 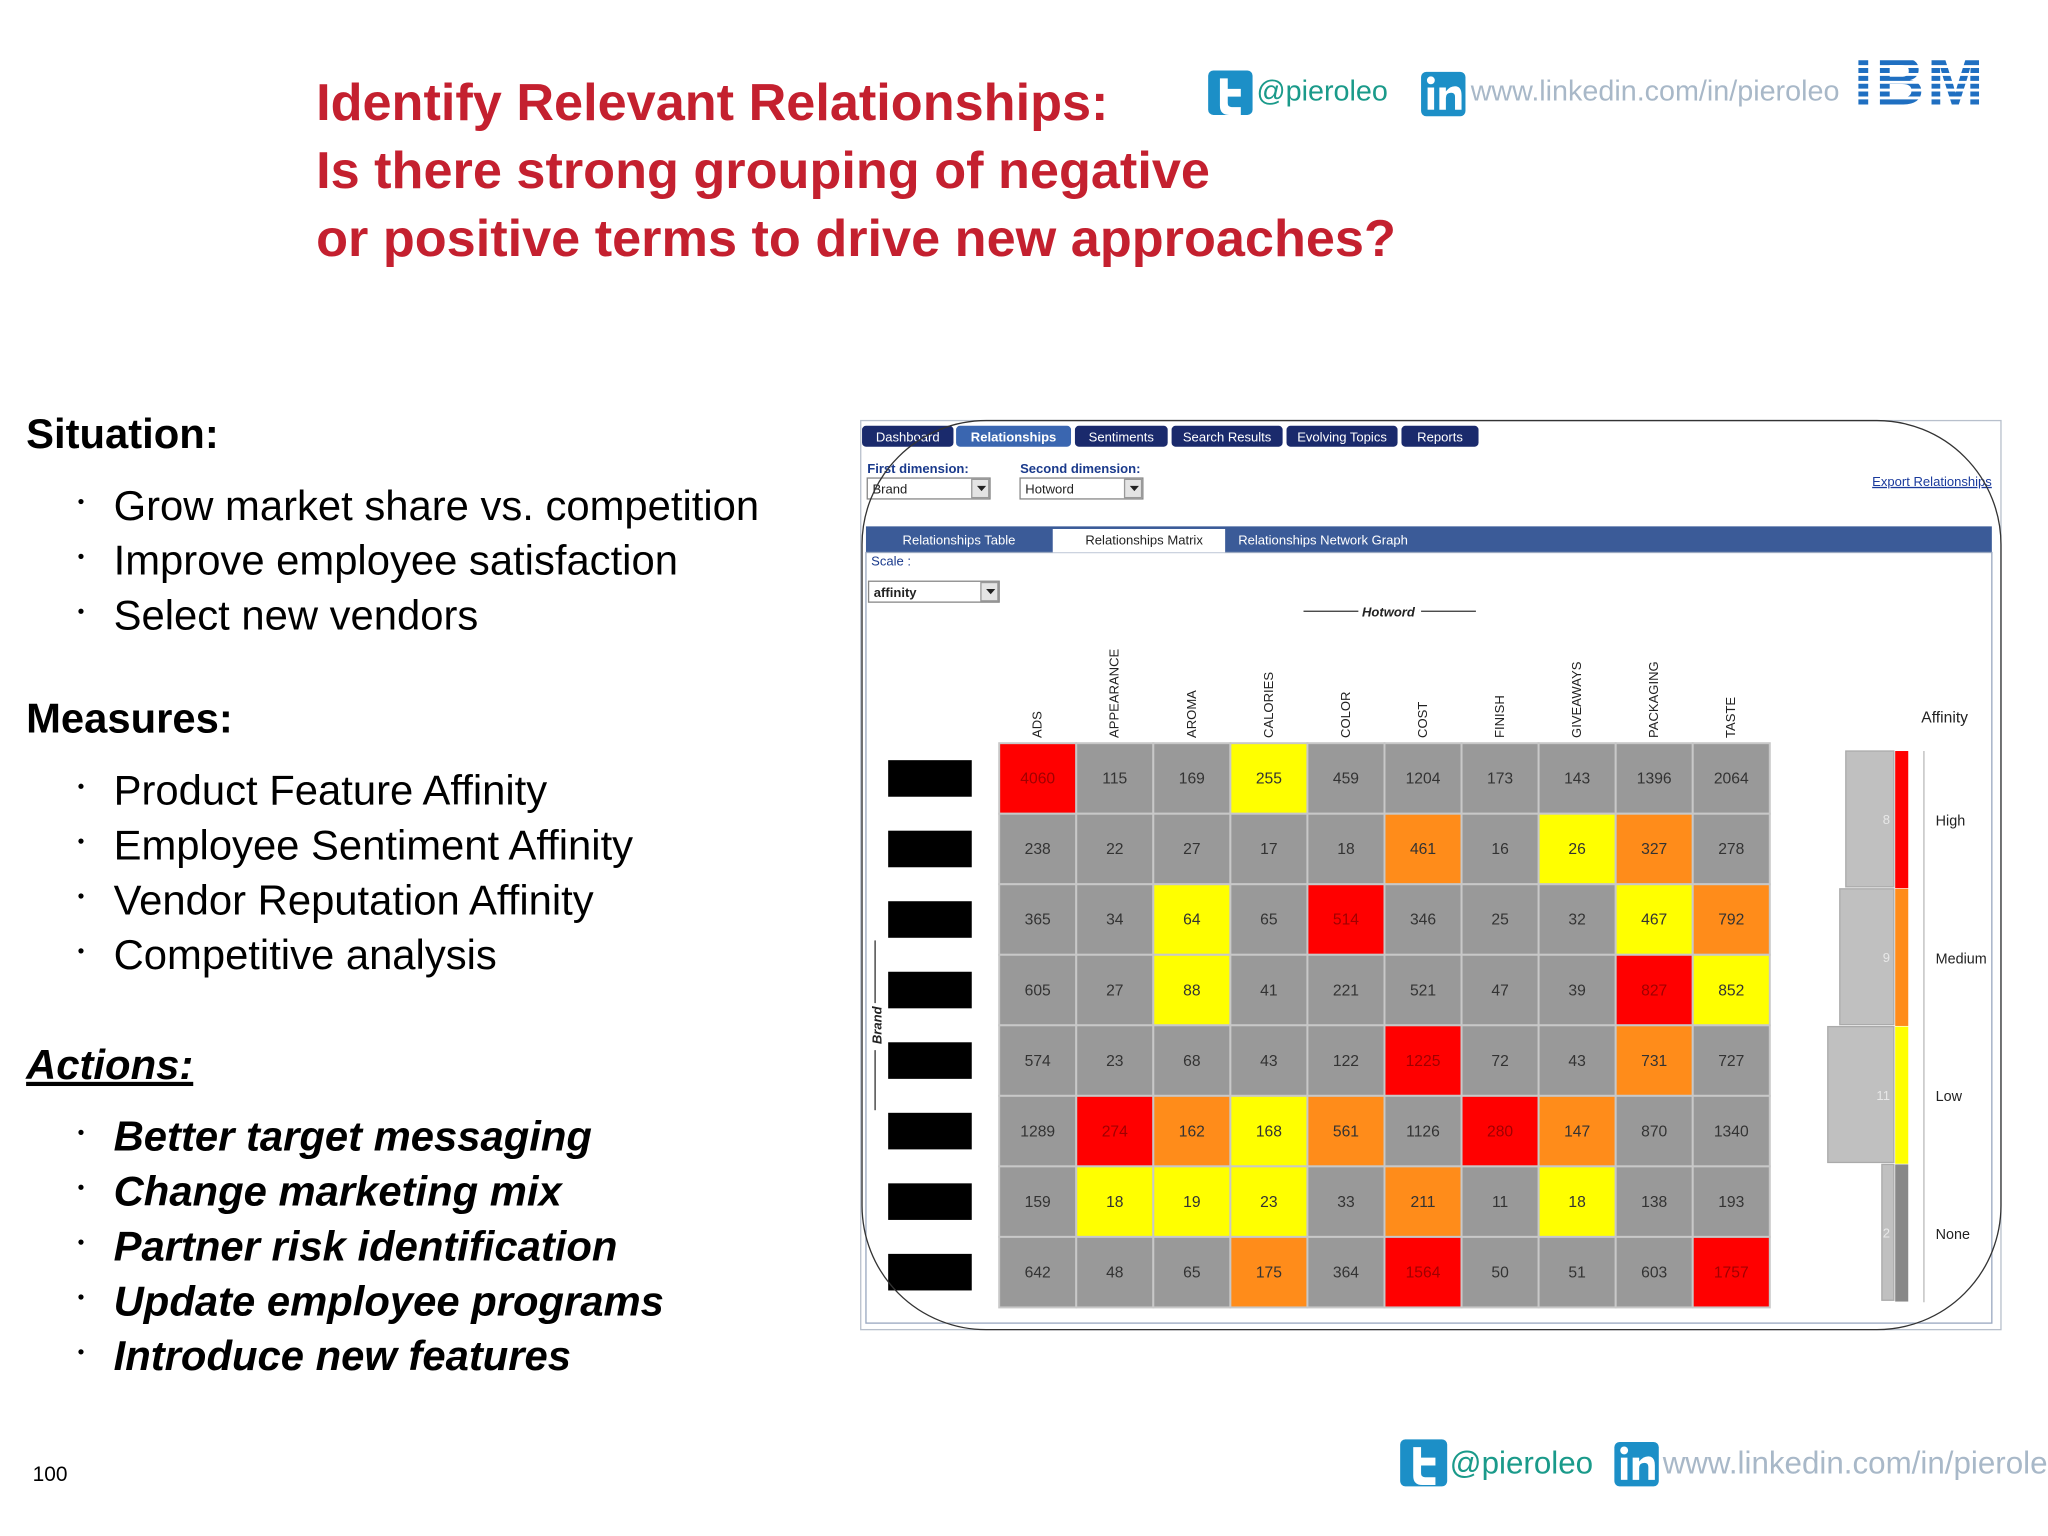 What do you see at coordinates (1731, 1272) in the screenshot?
I see `cell-value: 1757` at bounding box center [1731, 1272].